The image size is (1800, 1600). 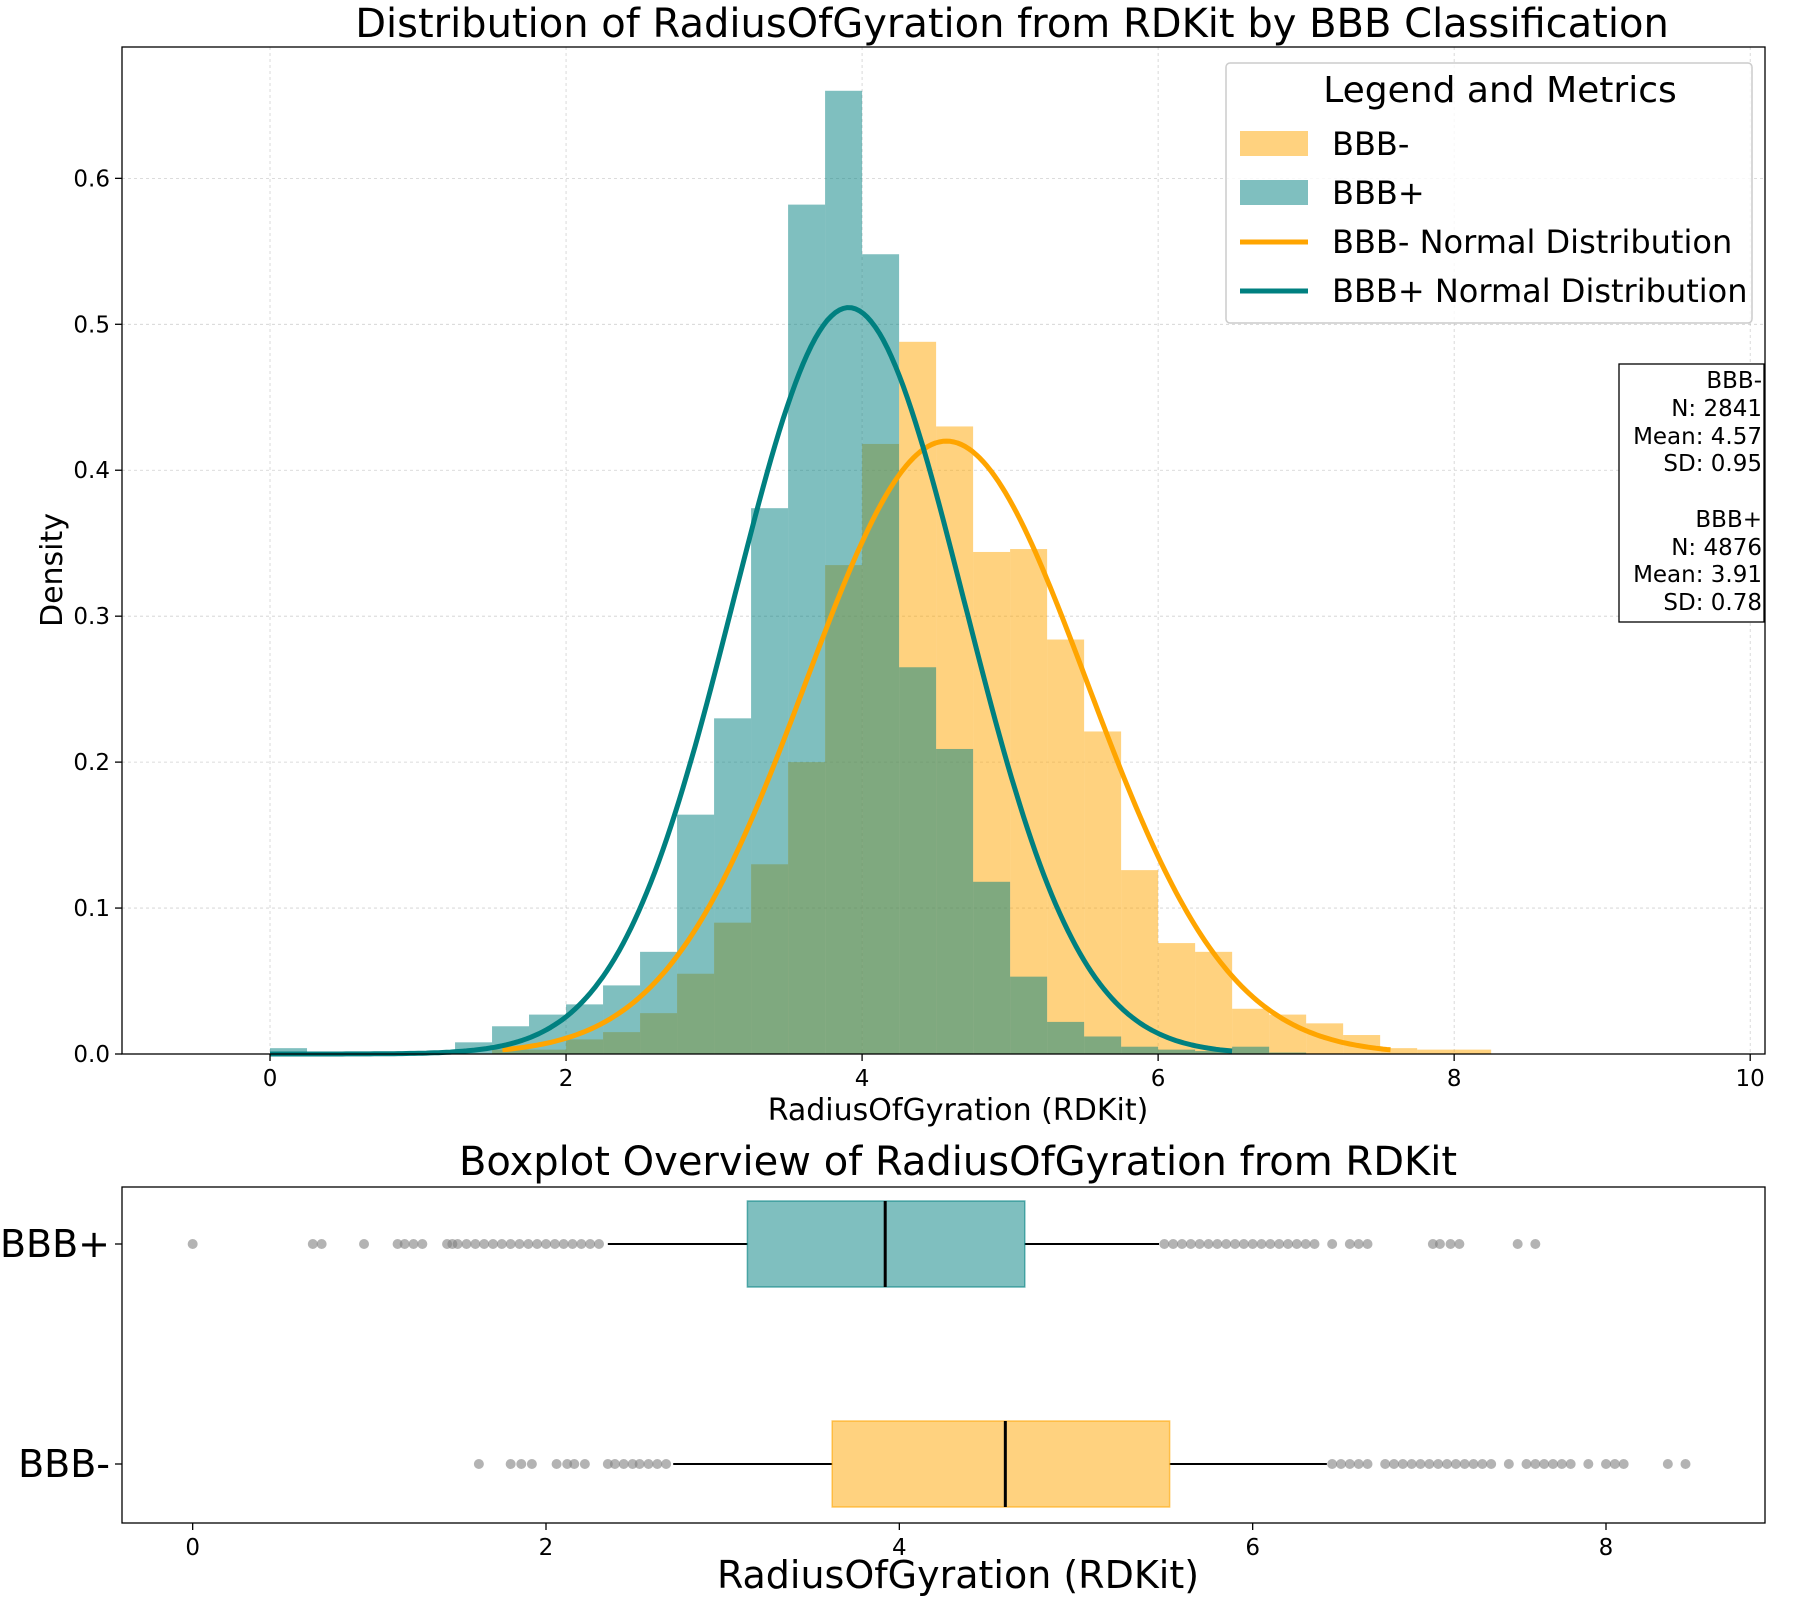 I want to click on y-tick-label: 0.1, so click(x=91, y=909).